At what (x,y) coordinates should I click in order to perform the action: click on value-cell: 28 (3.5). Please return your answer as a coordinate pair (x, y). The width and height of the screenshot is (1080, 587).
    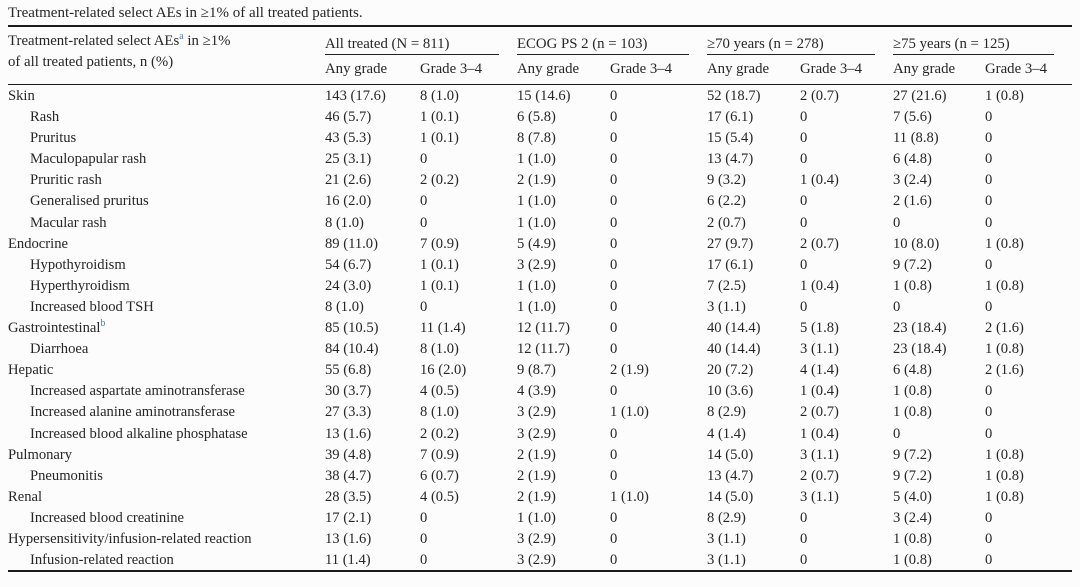
    Looking at the image, I should click on (348, 496).